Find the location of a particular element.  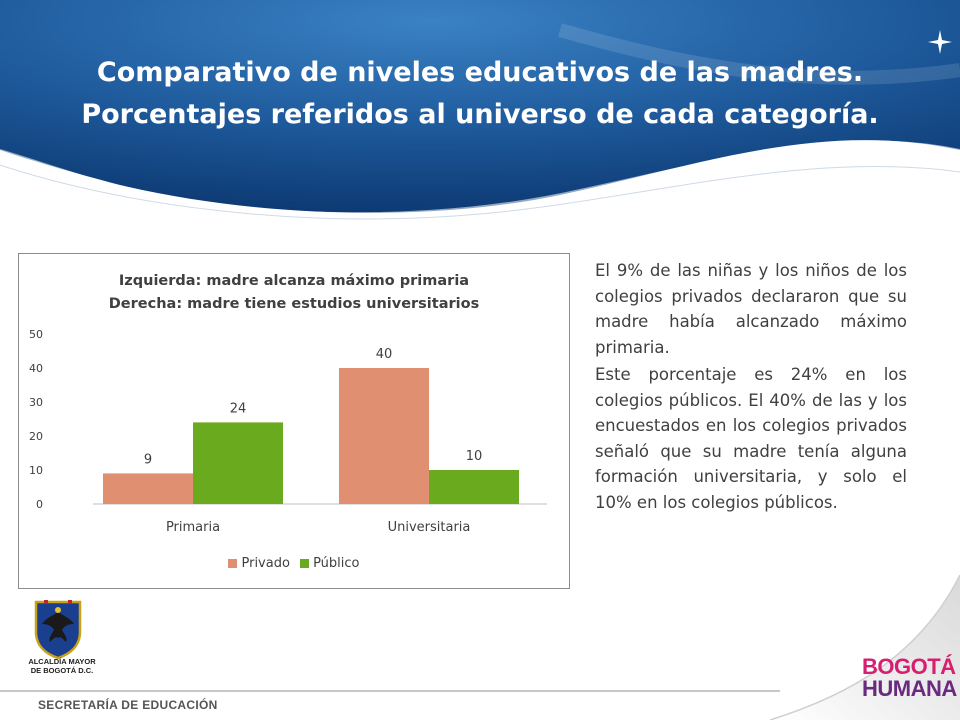

x-tick-label: Universitaria is located at coordinates (429, 527).